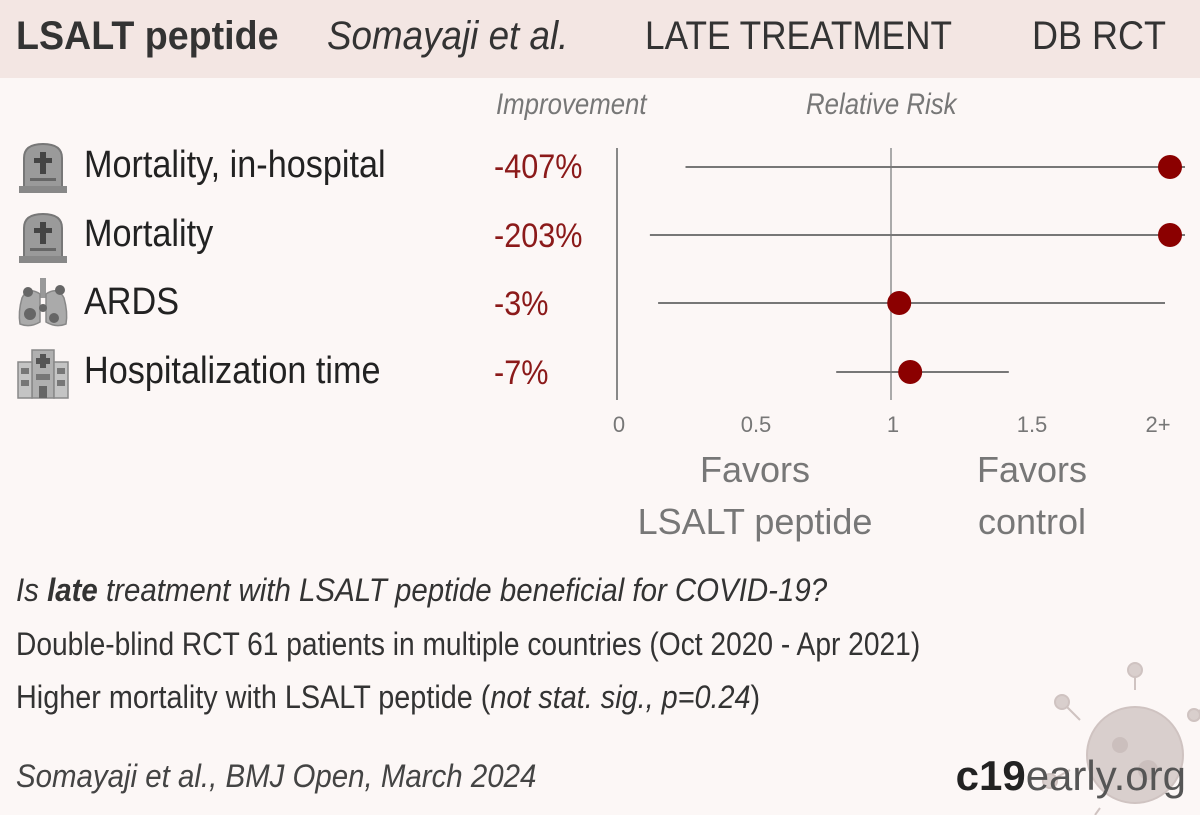 Image resolution: width=1200 pixels, height=815 pixels. Describe the element at coordinates (990, 775) in the screenshot. I see `brand-bold: c19` at that location.